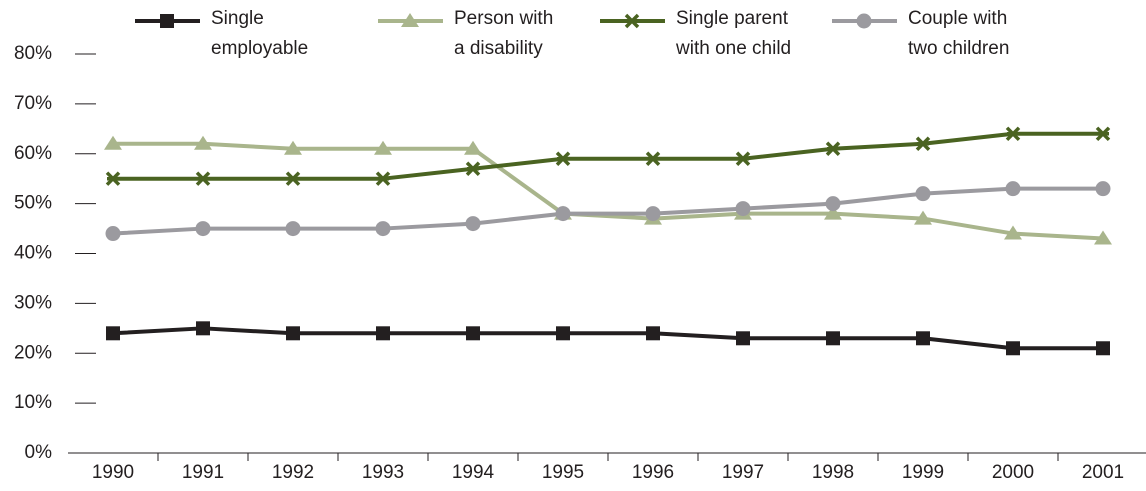  I want to click on x-tick-label: 2001, so click(1103, 472).